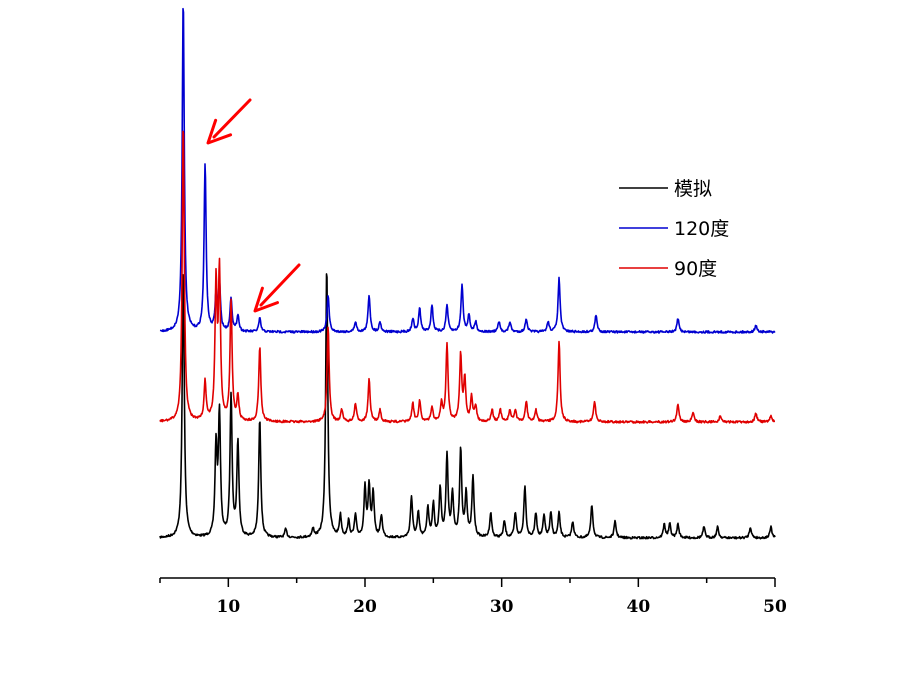  I want to click on x-axis: 10 20 30 40 50, so click(473, 597).